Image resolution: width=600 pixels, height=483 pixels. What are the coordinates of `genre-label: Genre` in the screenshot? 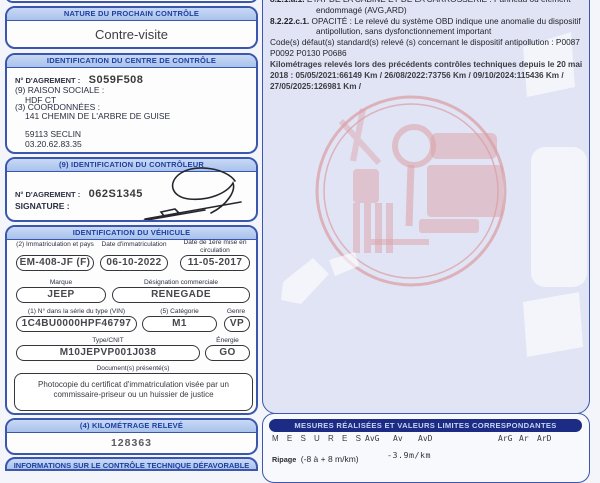 It's located at (236, 311).